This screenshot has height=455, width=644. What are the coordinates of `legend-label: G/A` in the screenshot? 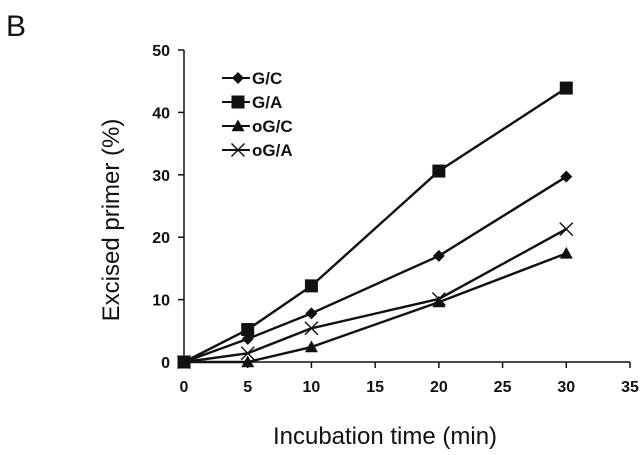 It's located at (267, 102).